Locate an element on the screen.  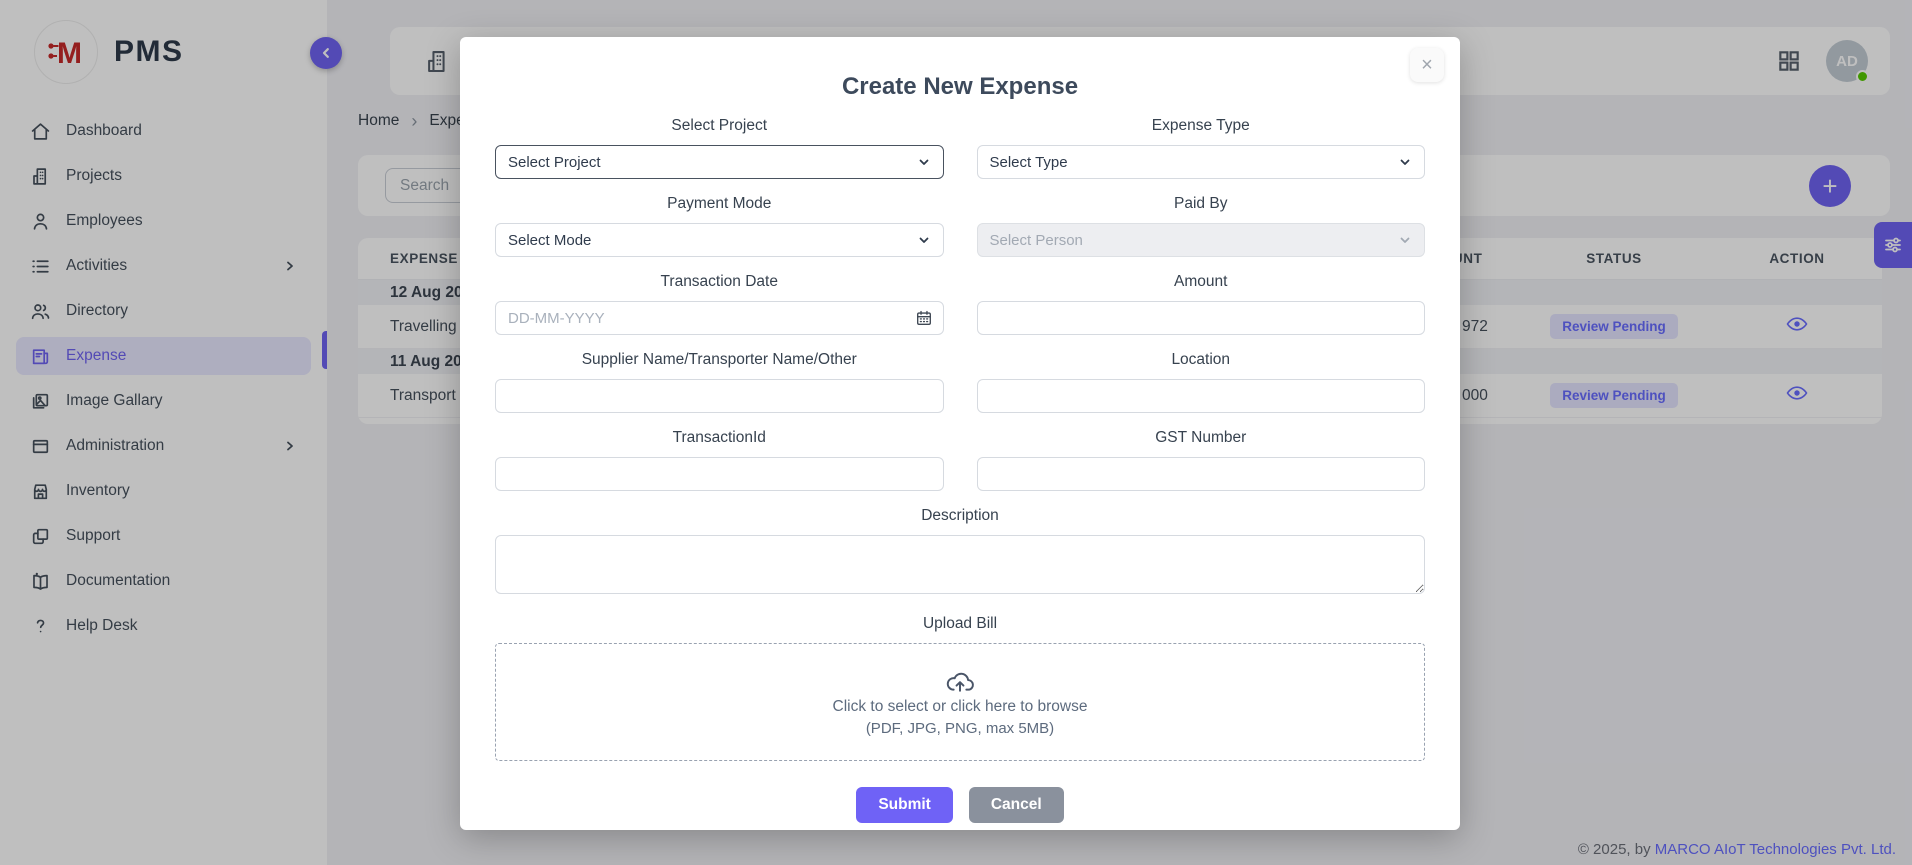
supplier-input is located at coordinates (719, 396).